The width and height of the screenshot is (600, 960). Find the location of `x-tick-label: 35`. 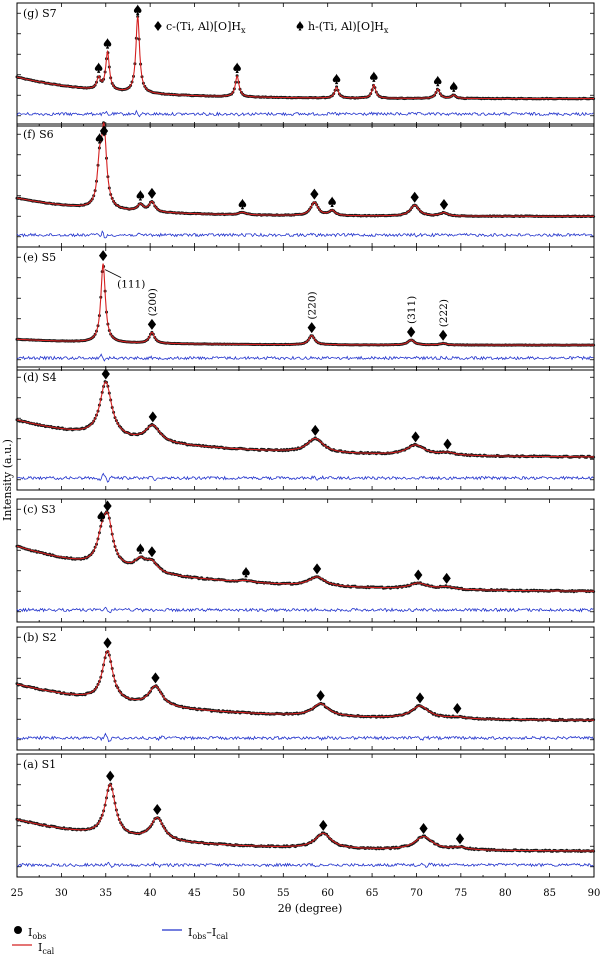

x-tick-label: 35 is located at coordinates (105, 893).